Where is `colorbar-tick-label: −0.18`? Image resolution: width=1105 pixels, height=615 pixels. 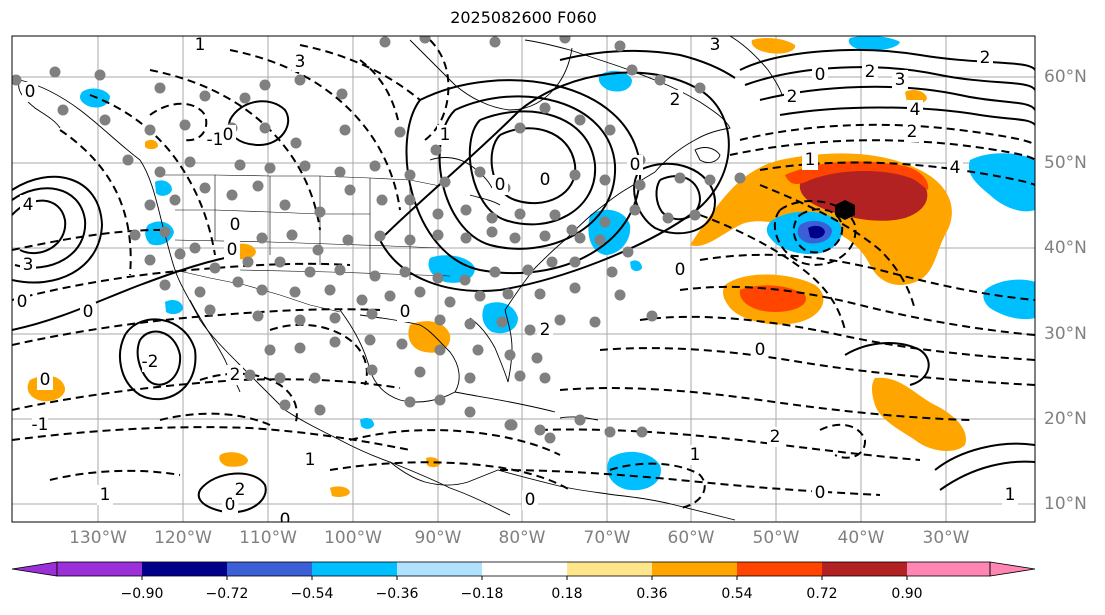 colorbar-tick-label: −0.18 is located at coordinates (482, 594).